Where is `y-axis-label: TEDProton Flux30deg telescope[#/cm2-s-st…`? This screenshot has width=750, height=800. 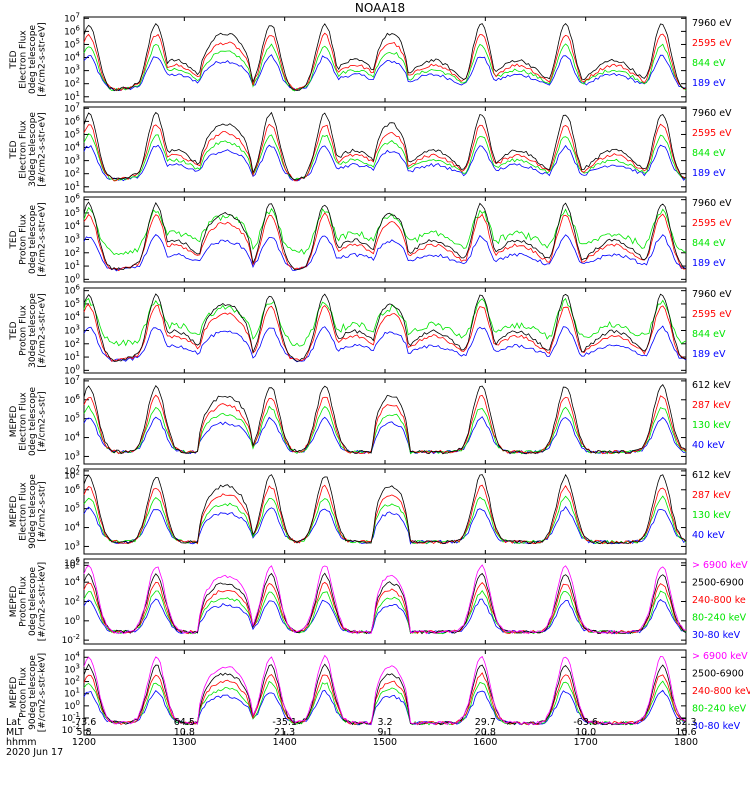
y-axis-label: TEDProton Flux30deg telescope[#/cm2-s-st… is located at coordinates (28, 330).